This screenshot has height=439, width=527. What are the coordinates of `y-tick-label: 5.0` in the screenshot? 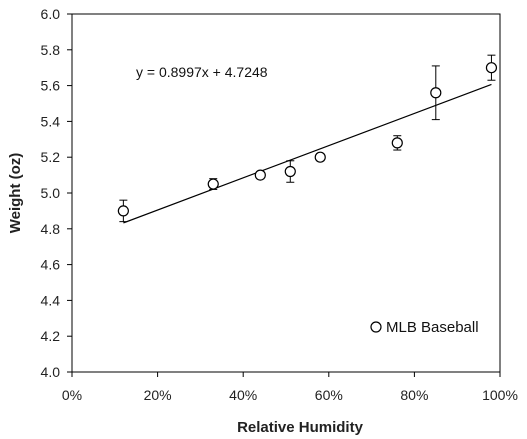 It's located at (51, 193).